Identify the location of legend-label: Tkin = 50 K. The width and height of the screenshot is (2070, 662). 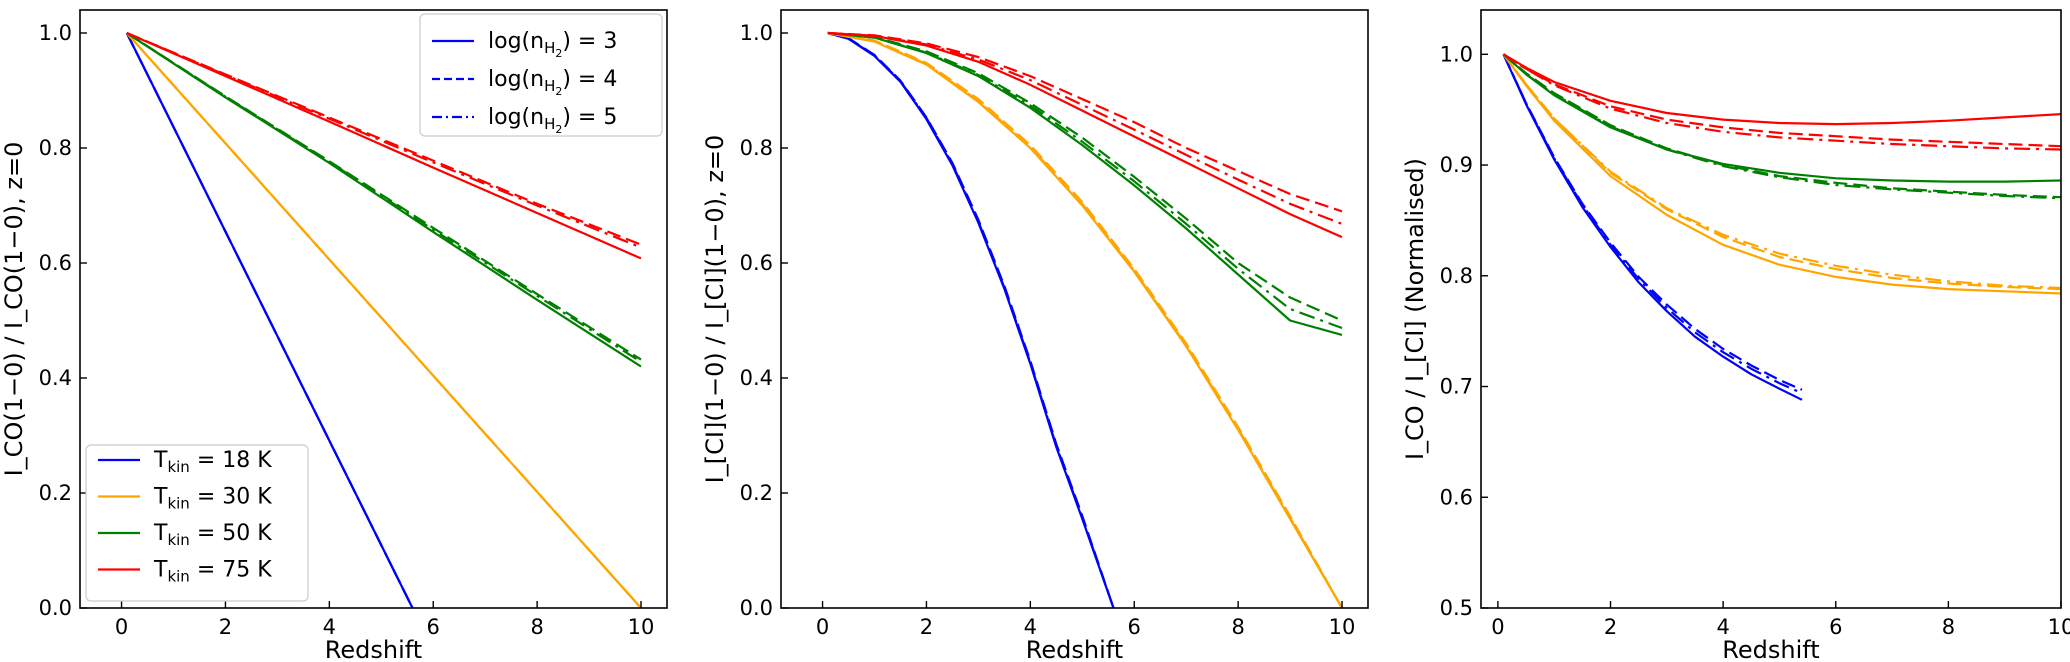
(212, 535).